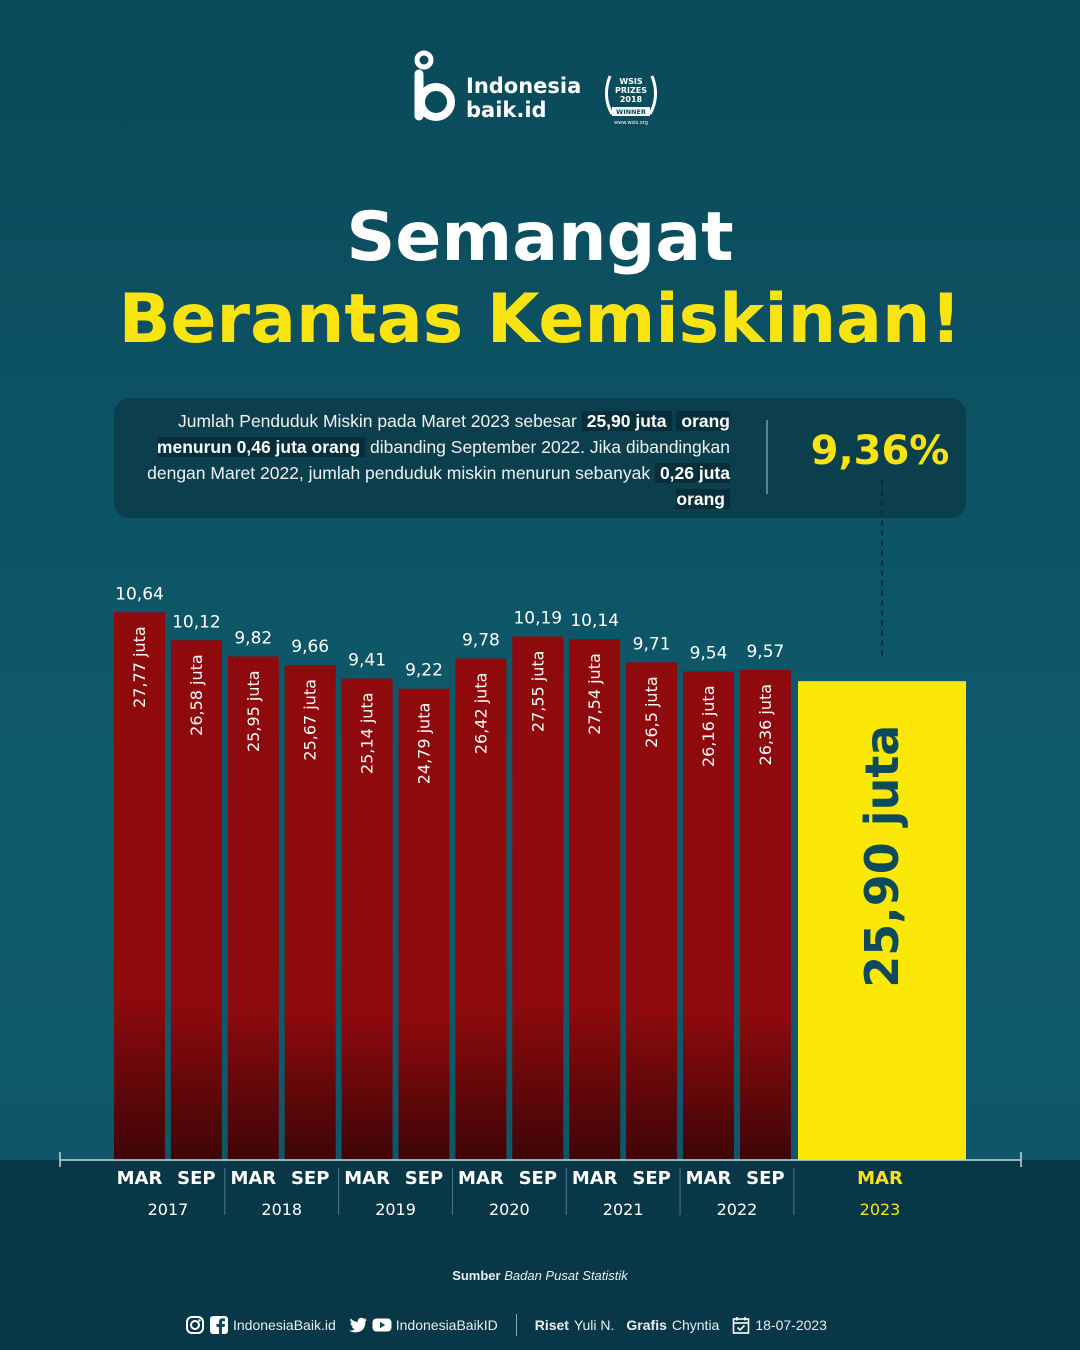 The image size is (1080, 1350). I want to click on footer-grafis-name: Chyntia, so click(695, 1325).